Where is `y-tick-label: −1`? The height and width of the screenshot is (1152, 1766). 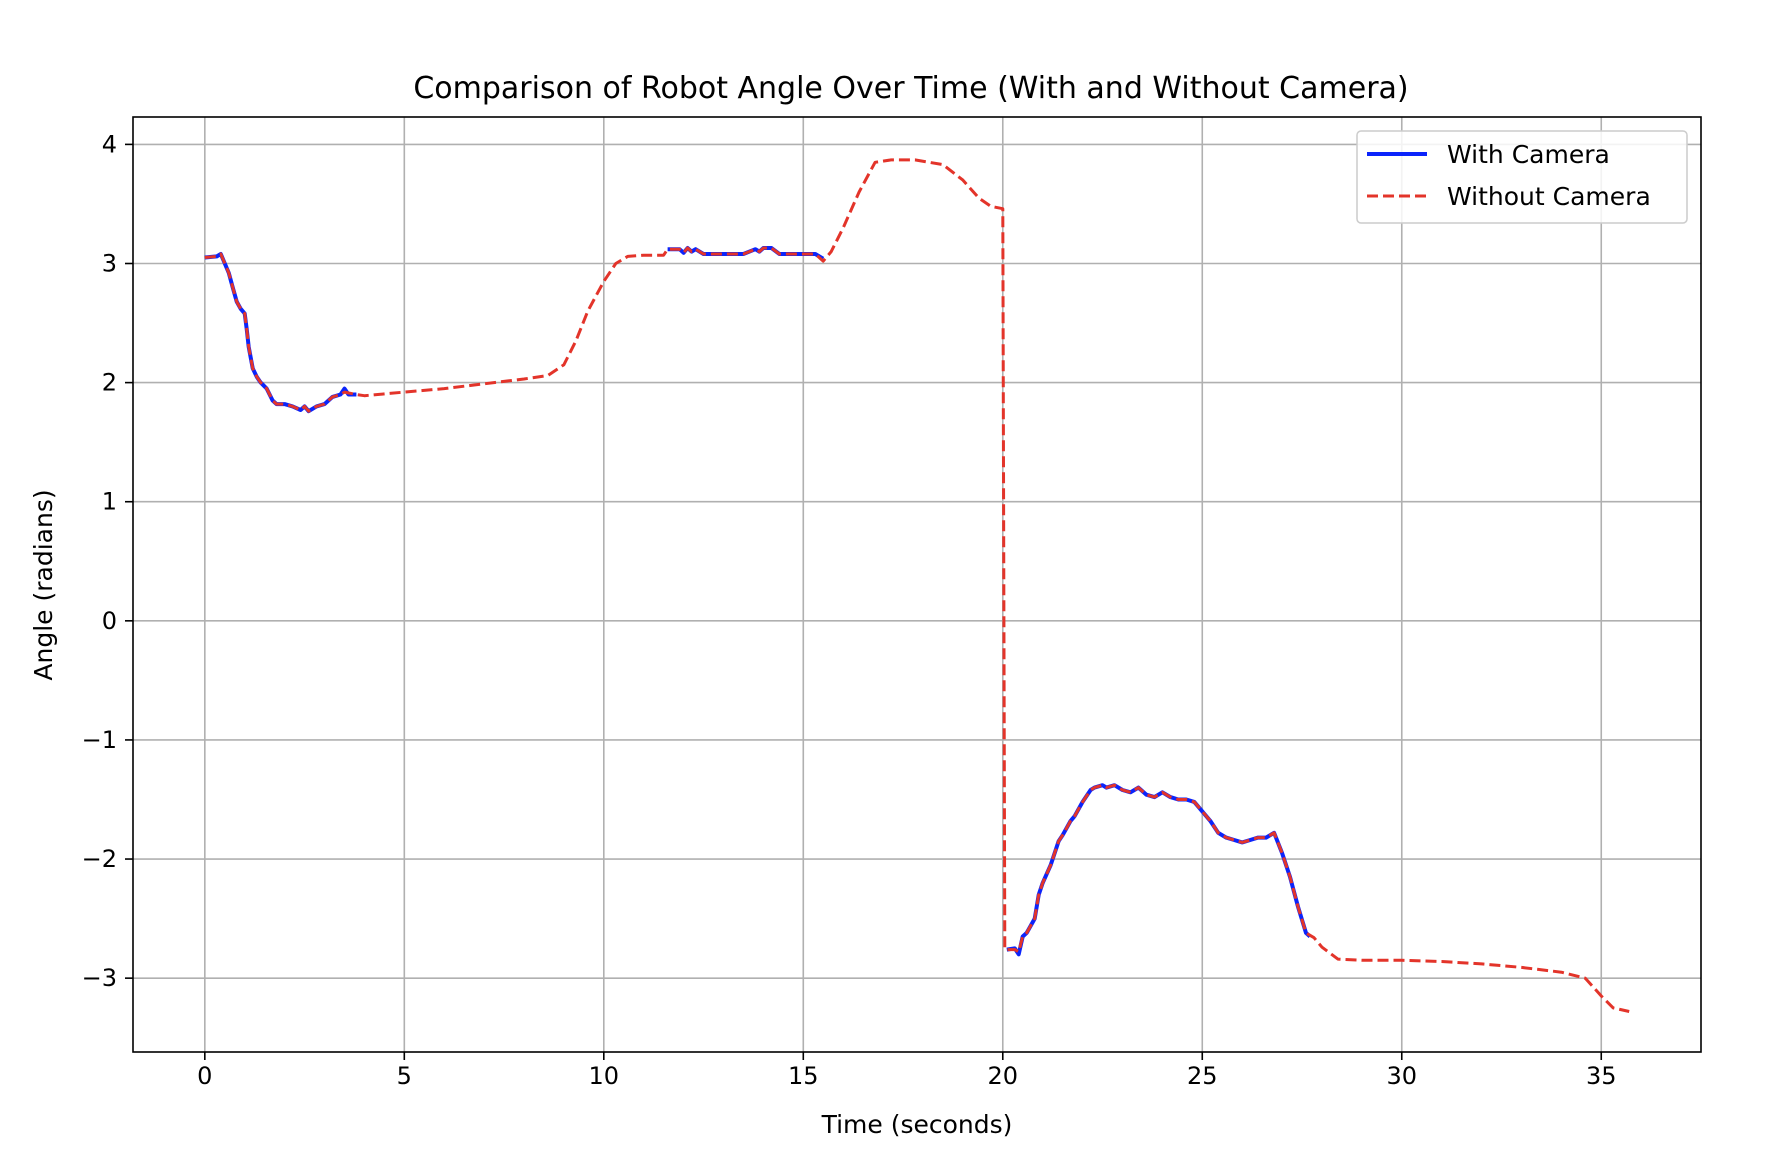 y-tick-label: −1 is located at coordinates (99, 740).